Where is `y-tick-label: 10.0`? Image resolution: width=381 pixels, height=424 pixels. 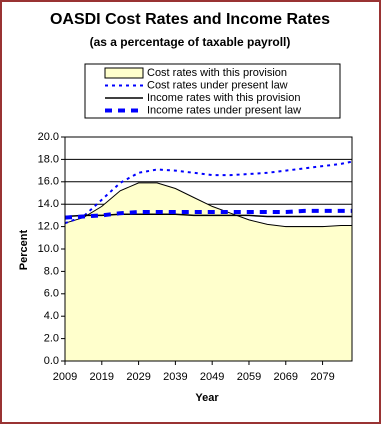 y-tick-label: 10.0 is located at coordinates (48, 249).